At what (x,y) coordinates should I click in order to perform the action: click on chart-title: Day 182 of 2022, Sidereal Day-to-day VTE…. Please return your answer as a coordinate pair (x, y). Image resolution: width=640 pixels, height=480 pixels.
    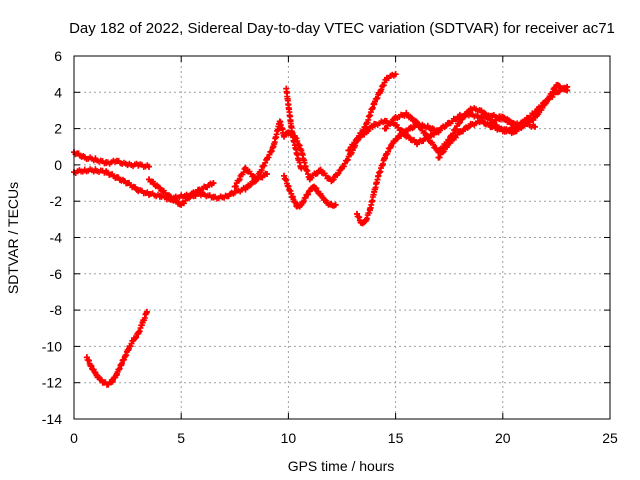
    Looking at the image, I should click on (342, 28).